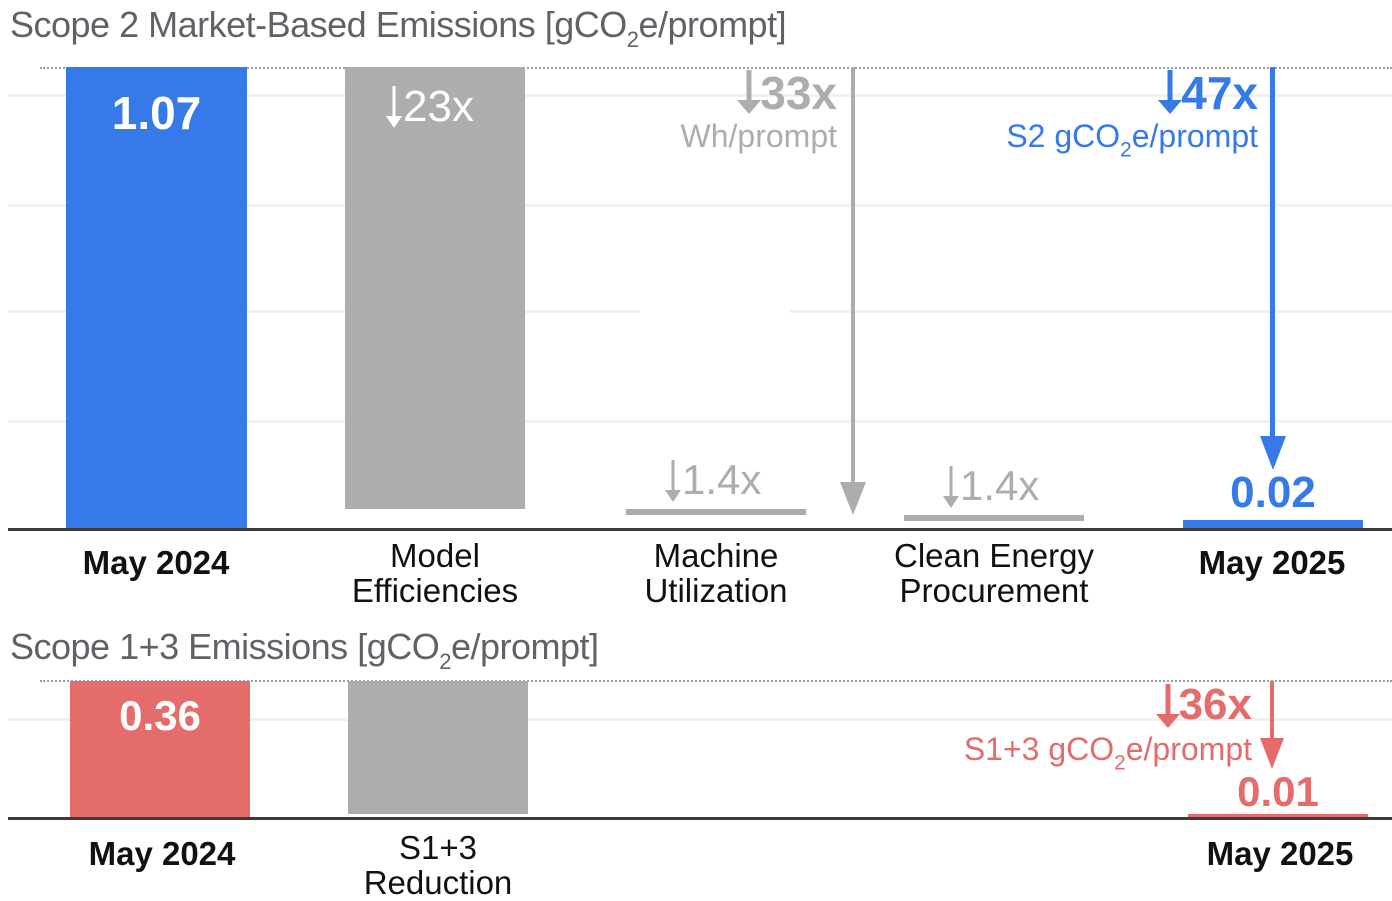  Describe the element at coordinates (1278, 816) in the screenshot. I see `bar-s13-may-2025` at that location.